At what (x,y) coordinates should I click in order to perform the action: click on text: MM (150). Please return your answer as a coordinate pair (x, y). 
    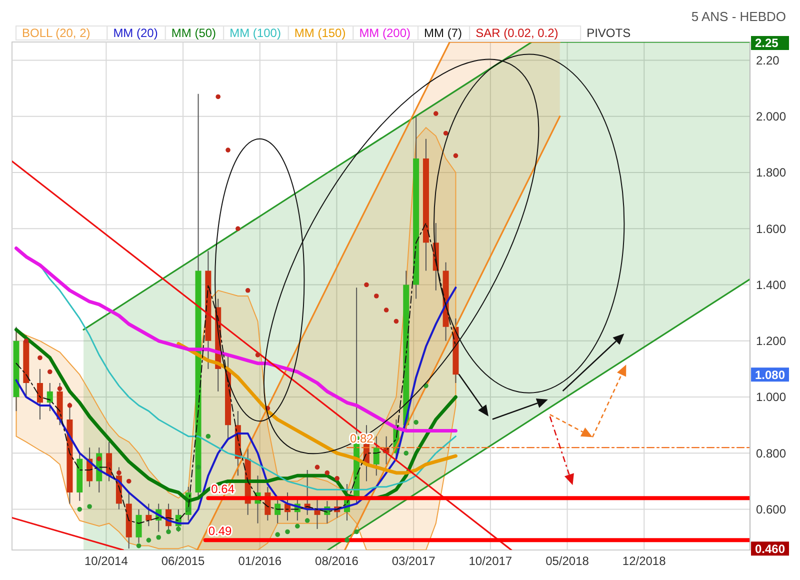
    Looking at the image, I should click on (320, 33).